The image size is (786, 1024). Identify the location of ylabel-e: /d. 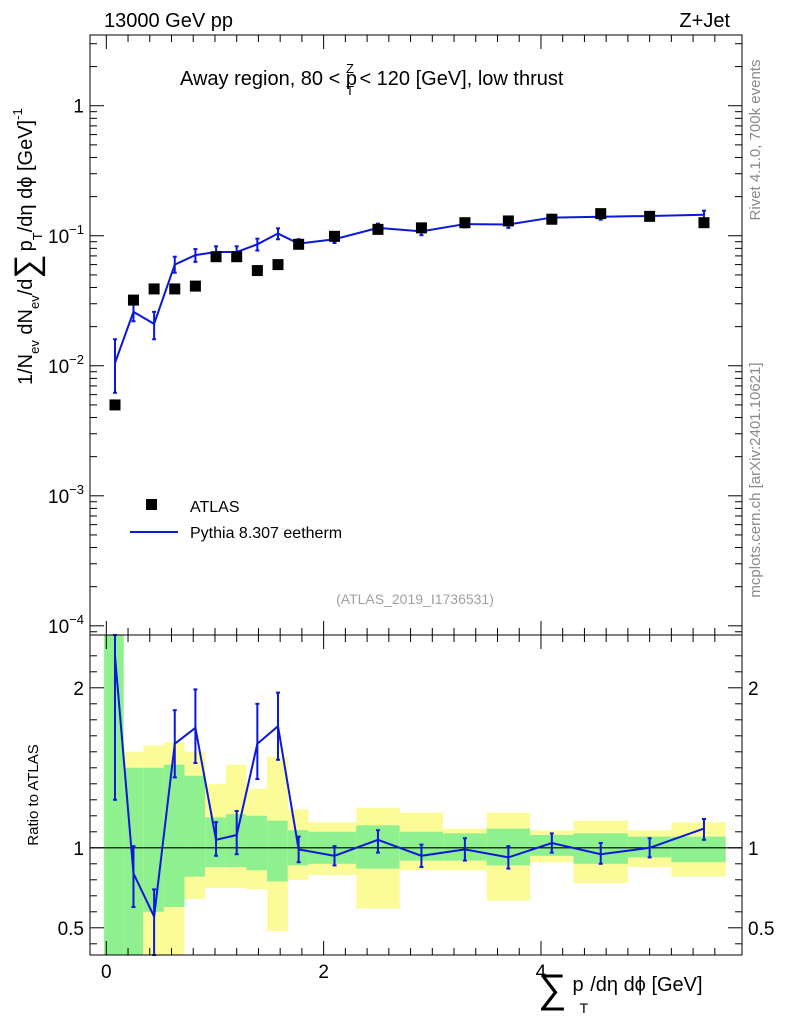
(26, 287).